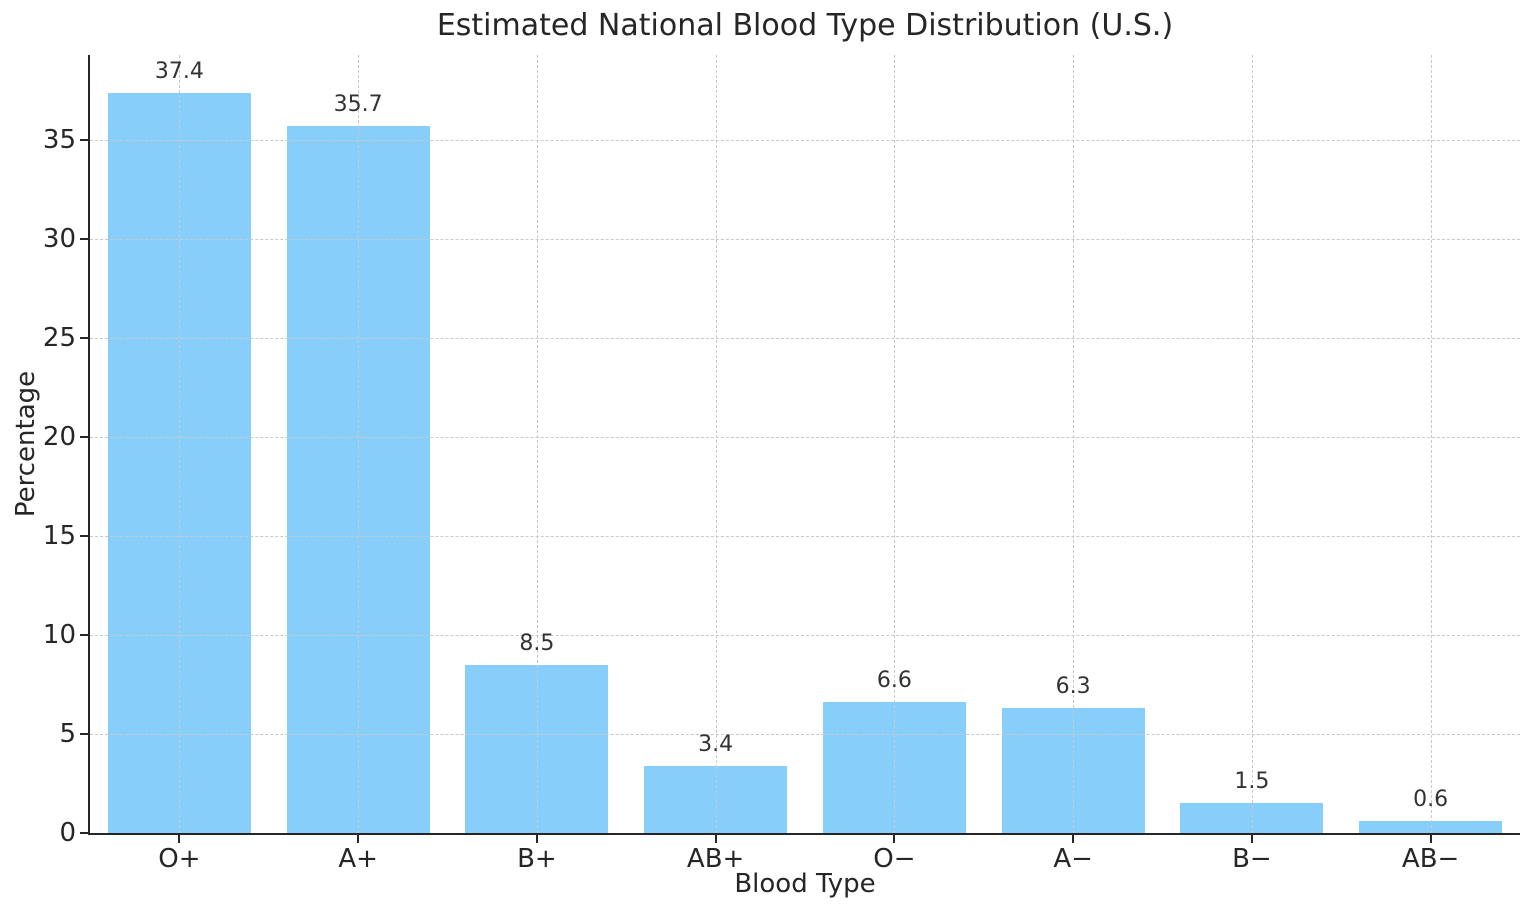 The image size is (1536, 916). What do you see at coordinates (537, 643) in the screenshot?
I see `bar-value-label: 8.5` at bounding box center [537, 643].